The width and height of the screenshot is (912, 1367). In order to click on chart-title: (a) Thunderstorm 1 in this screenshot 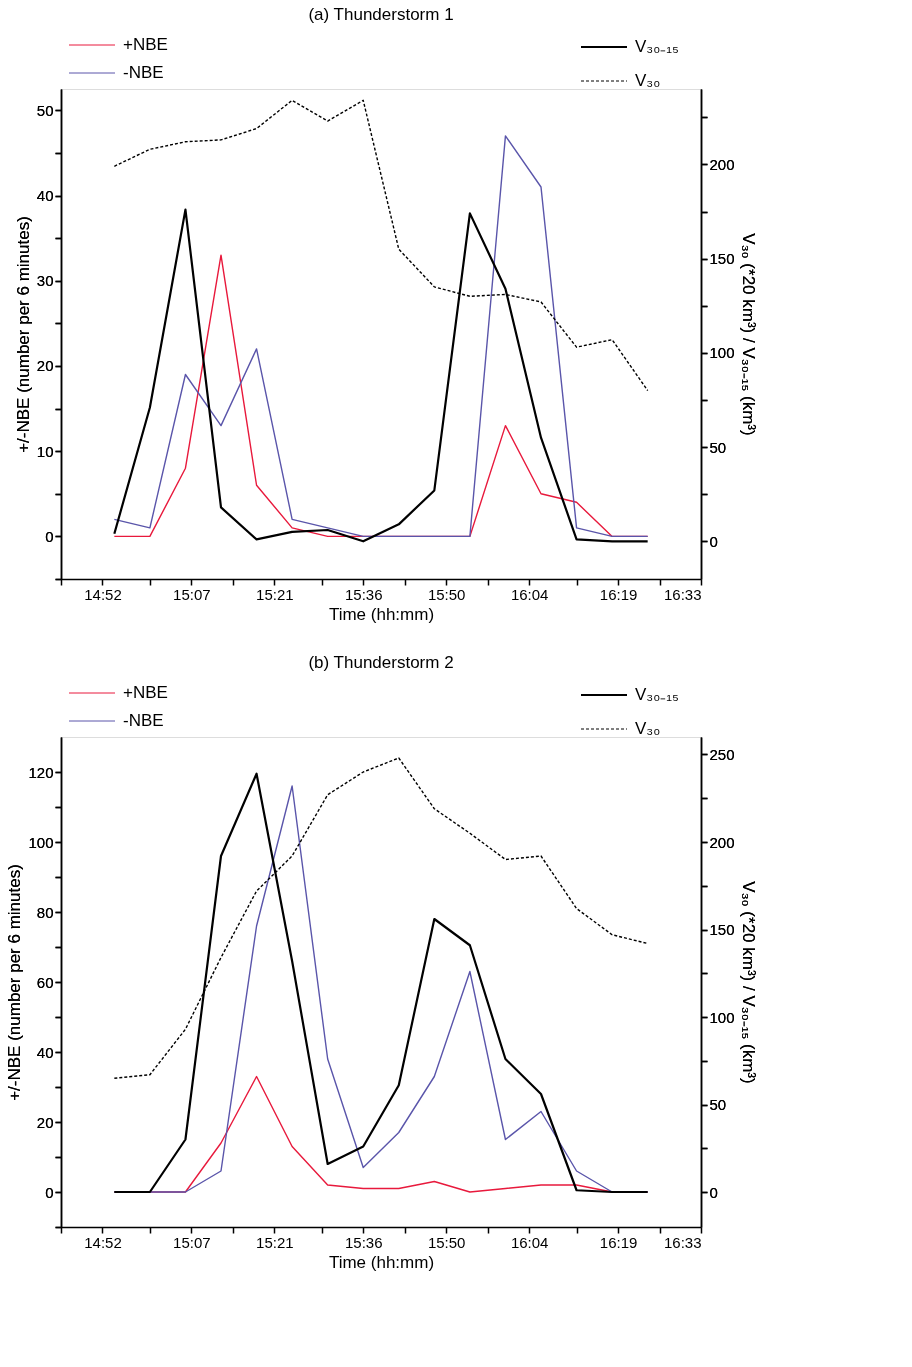, I will do `click(381, 14)`.